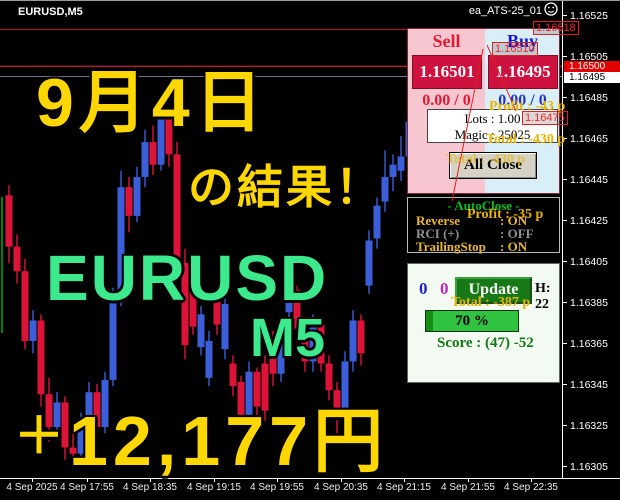  I want to click on overlay-timeframe-text: M5, so click(288, 338).